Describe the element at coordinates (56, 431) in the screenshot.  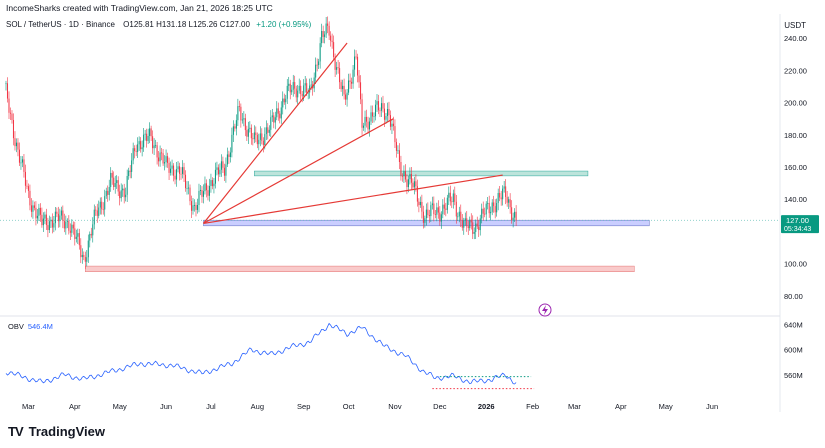
I see `tradingview-logo: TV TradingView` at that location.